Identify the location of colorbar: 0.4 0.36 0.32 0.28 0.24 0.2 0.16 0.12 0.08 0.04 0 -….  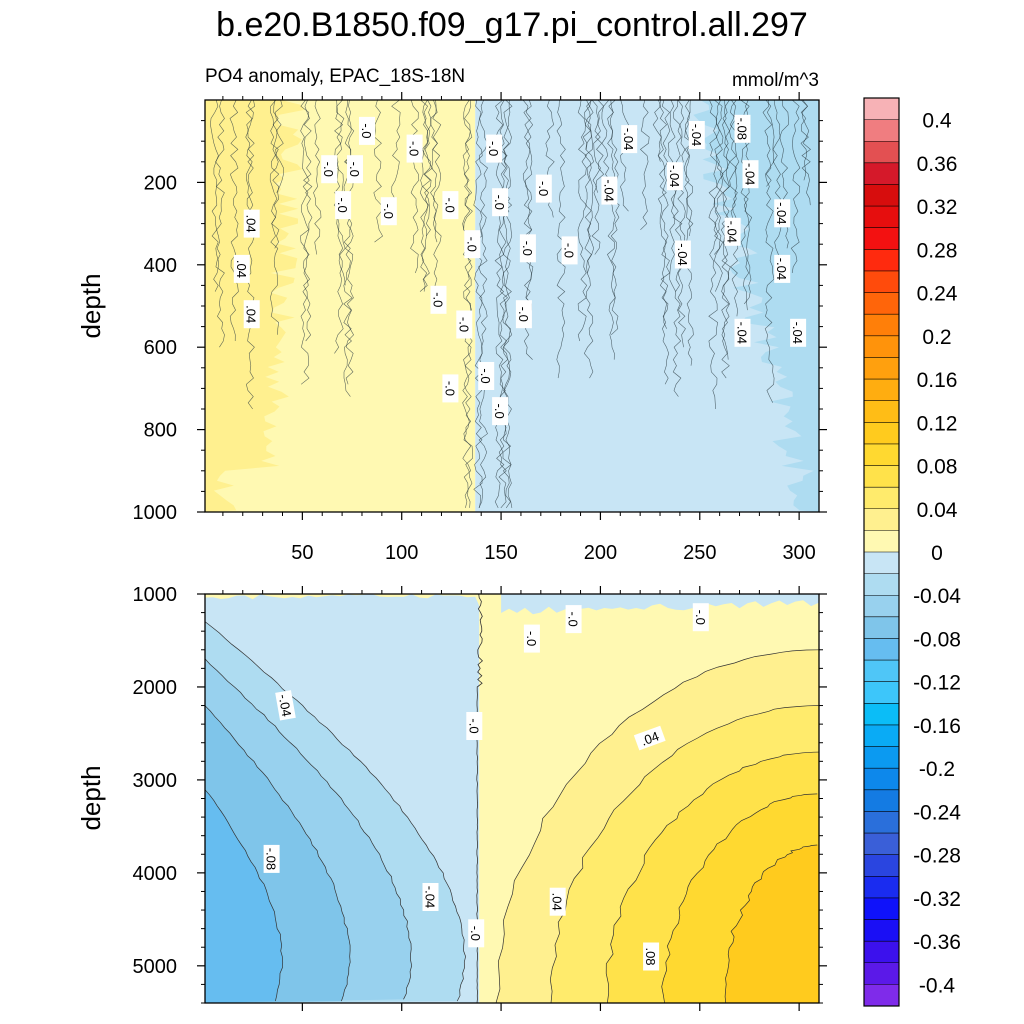
(912, 552).